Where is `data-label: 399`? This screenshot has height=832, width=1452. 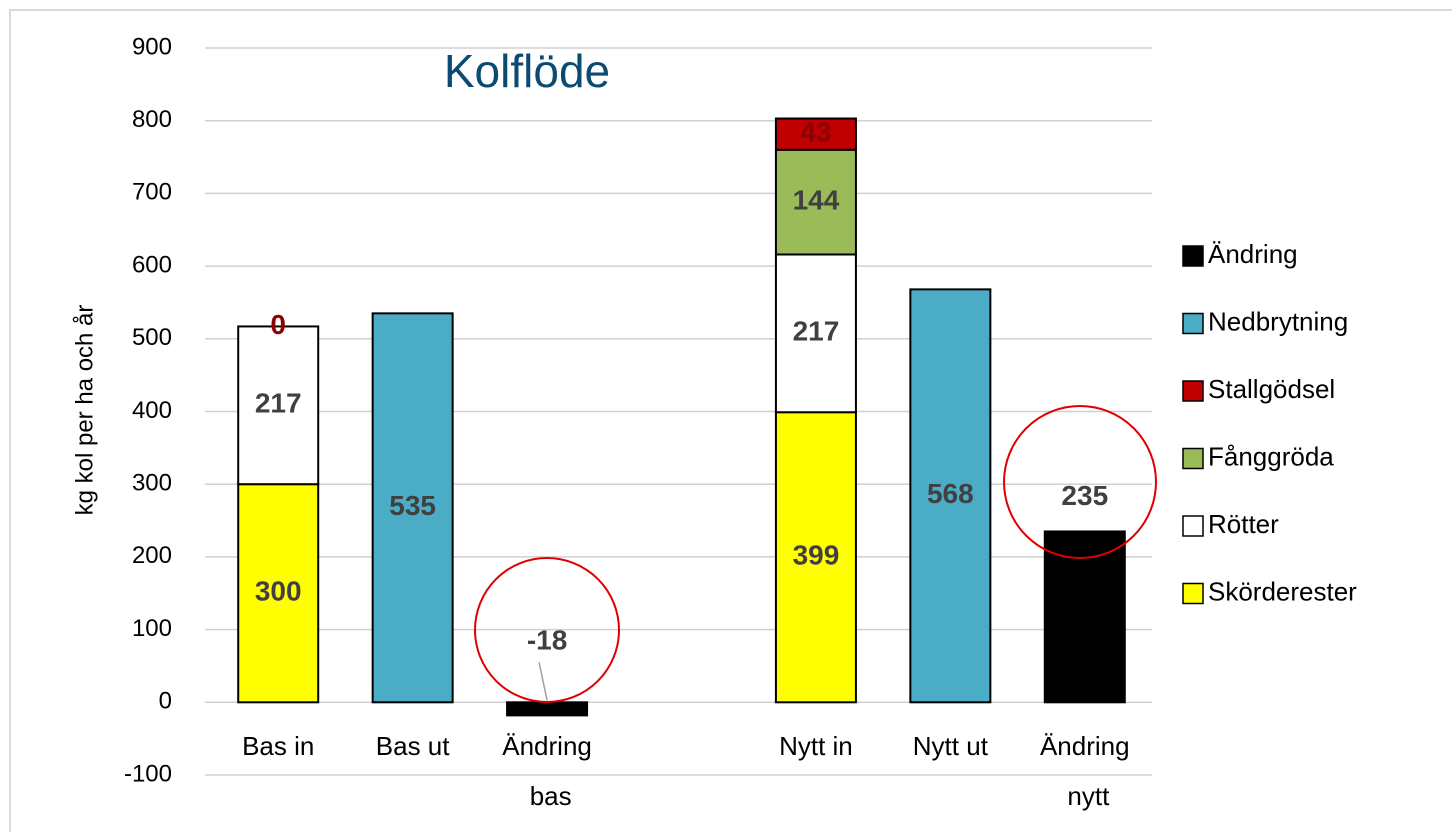
data-label: 399 is located at coordinates (816, 555).